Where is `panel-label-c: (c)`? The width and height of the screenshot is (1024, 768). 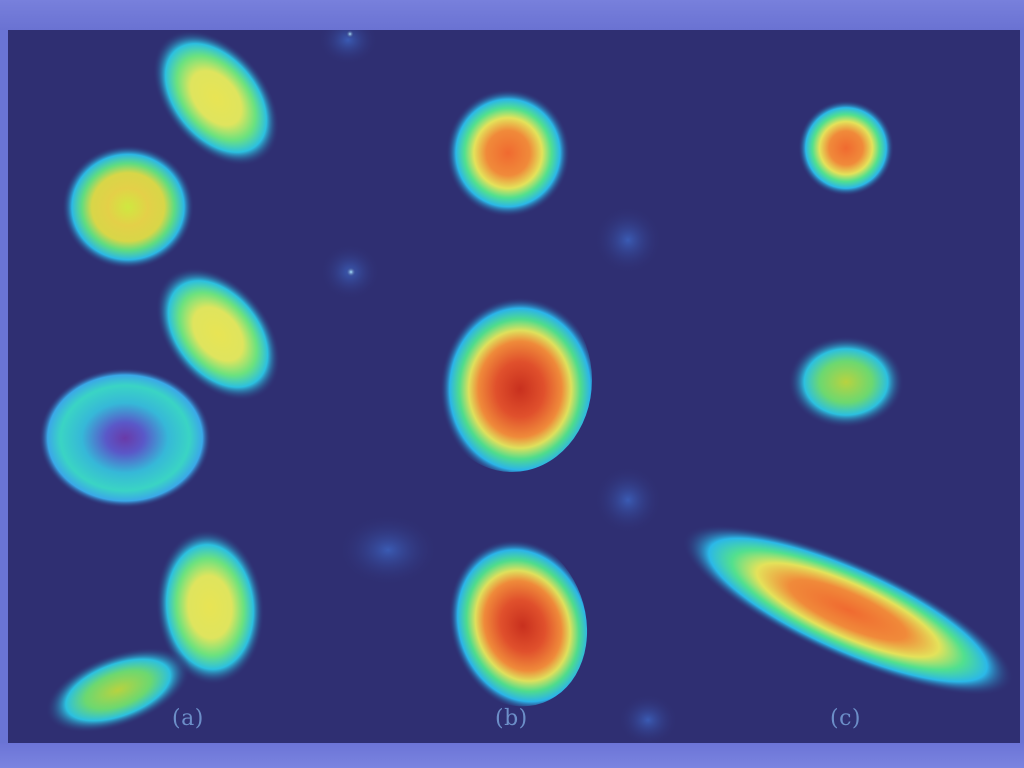
panel-label-c: (c) is located at coordinates (845, 718).